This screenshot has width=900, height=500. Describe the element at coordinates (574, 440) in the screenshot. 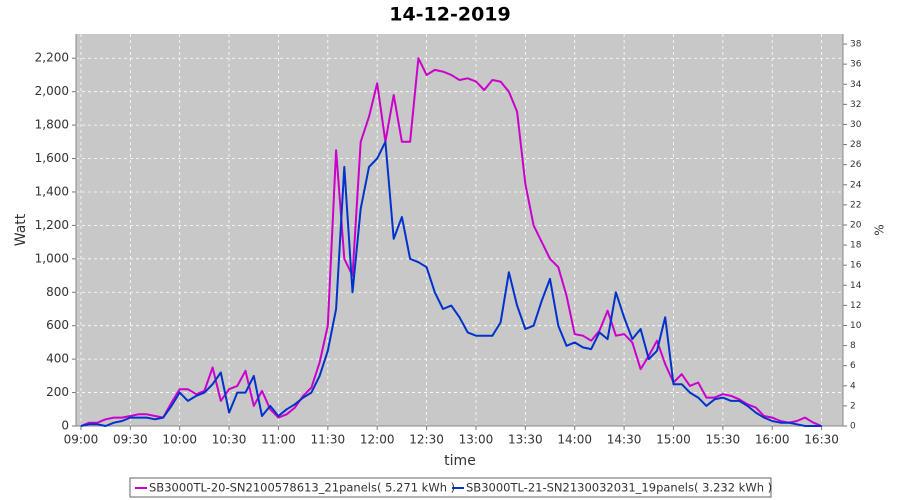

I see `x-tick-label: 14:00` at that location.